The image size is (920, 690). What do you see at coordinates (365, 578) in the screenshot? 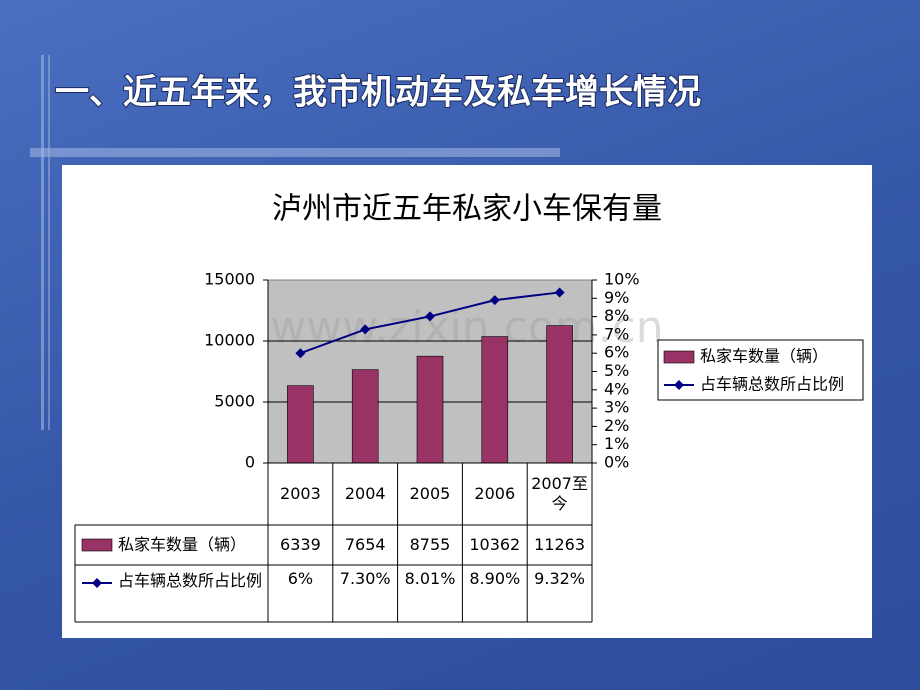
I see `table-value-text: 7.30%` at bounding box center [365, 578].